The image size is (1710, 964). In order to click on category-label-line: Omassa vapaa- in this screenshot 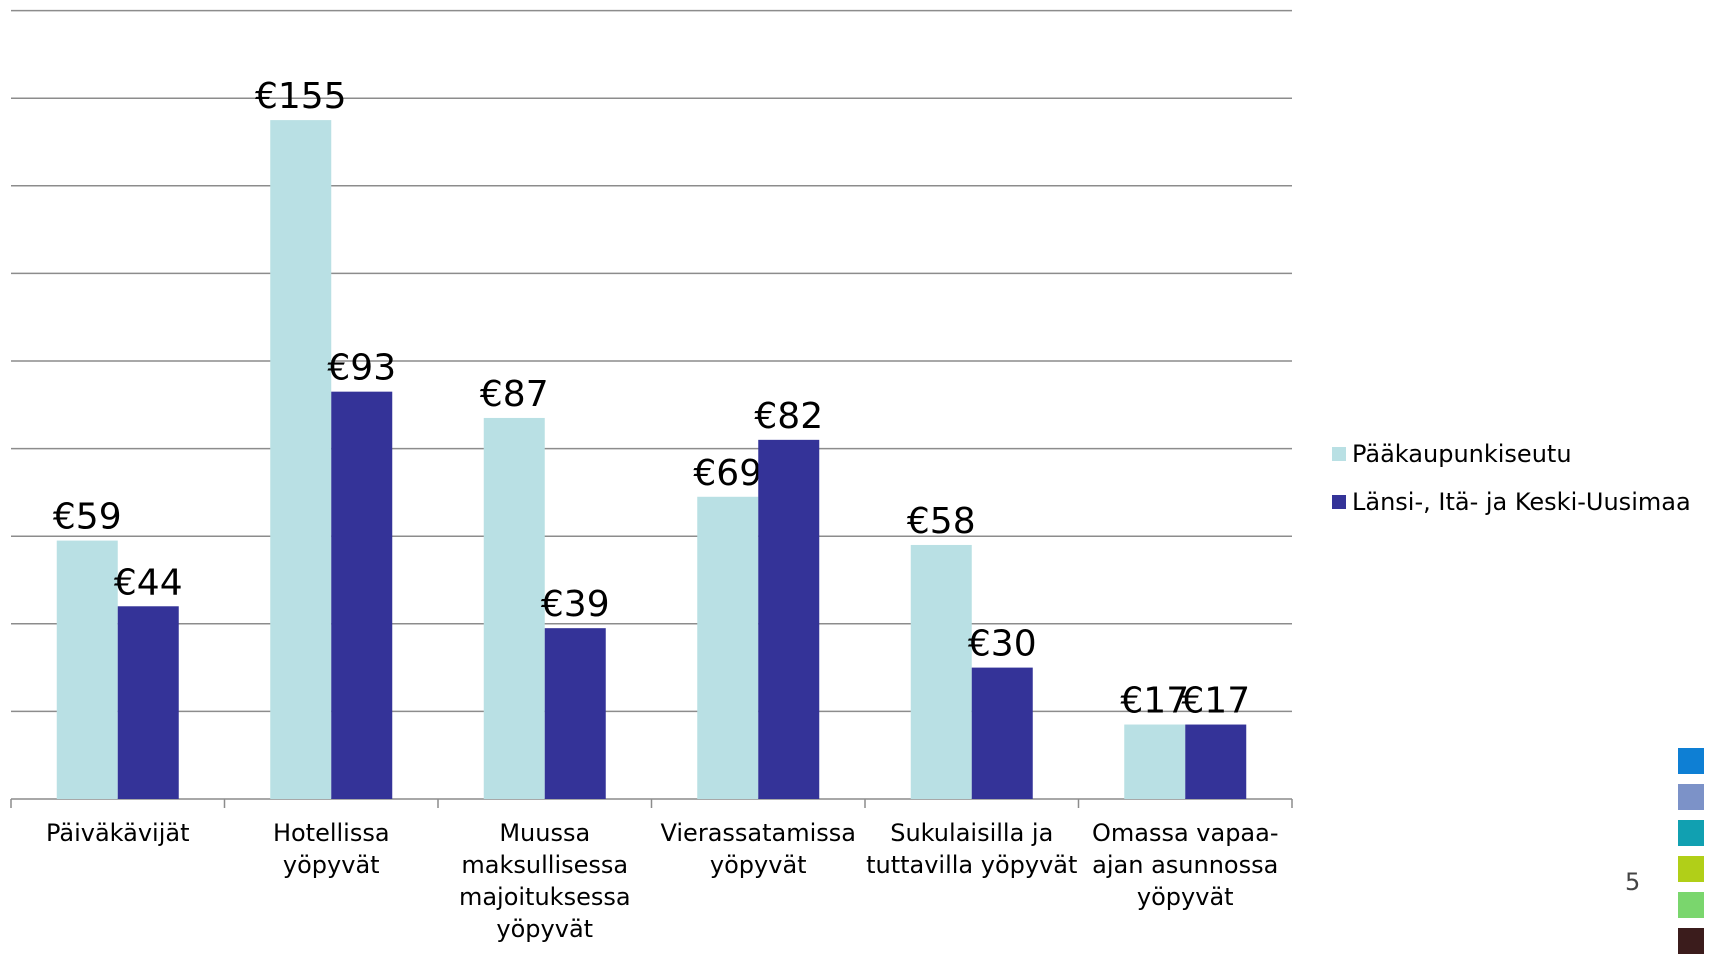, I will do `click(1185, 833)`.